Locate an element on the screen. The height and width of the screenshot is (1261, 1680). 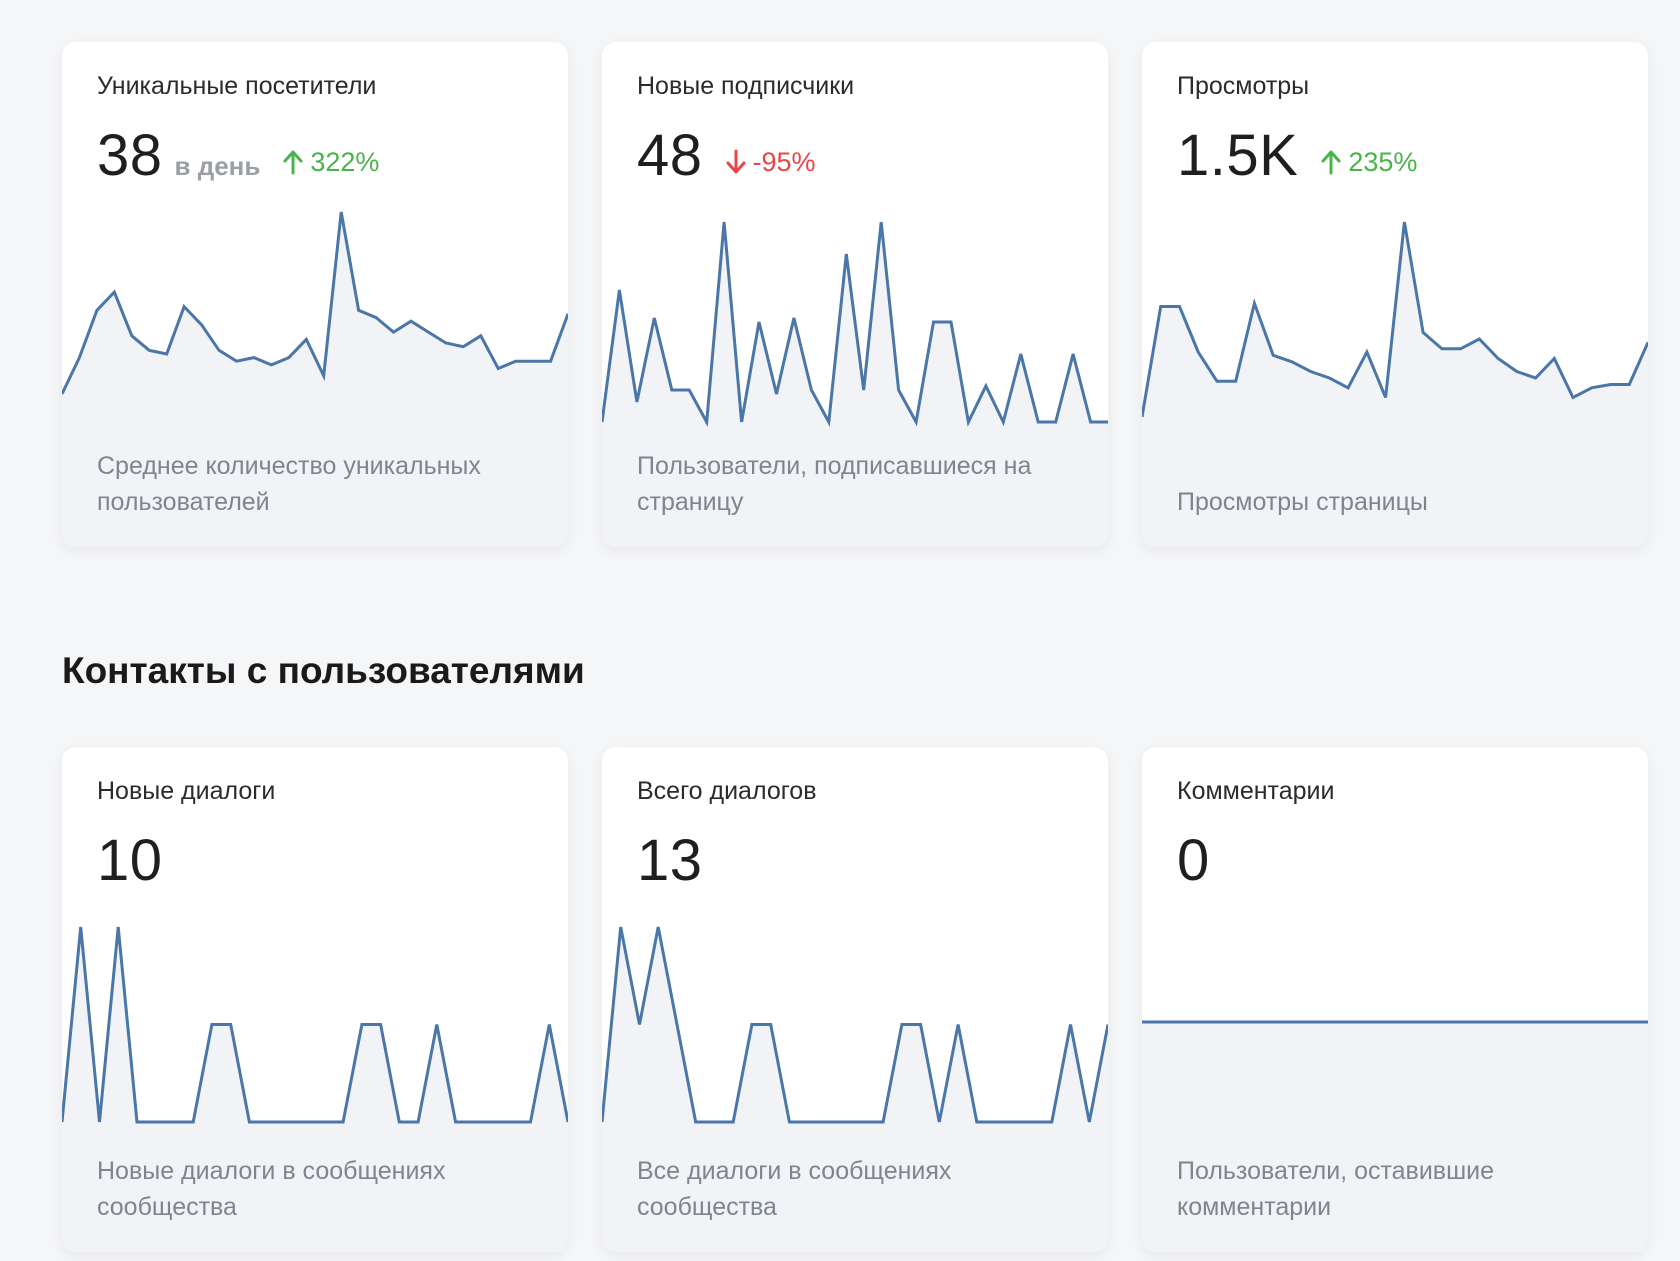
metric: 38 в день 322% is located at coordinates (238, 155).